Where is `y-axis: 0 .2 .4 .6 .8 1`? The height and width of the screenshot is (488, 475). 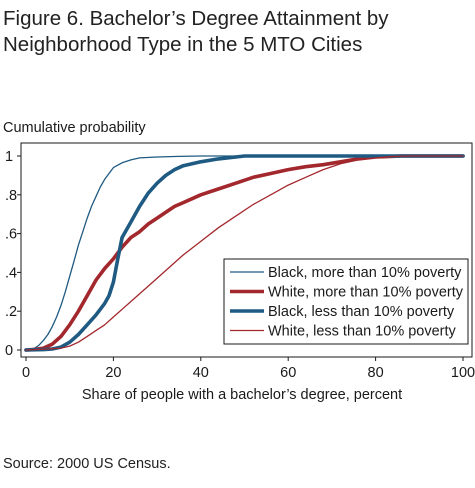 y-axis: 0 .2 .4 .6 .8 1 is located at coordinates (13, 254).